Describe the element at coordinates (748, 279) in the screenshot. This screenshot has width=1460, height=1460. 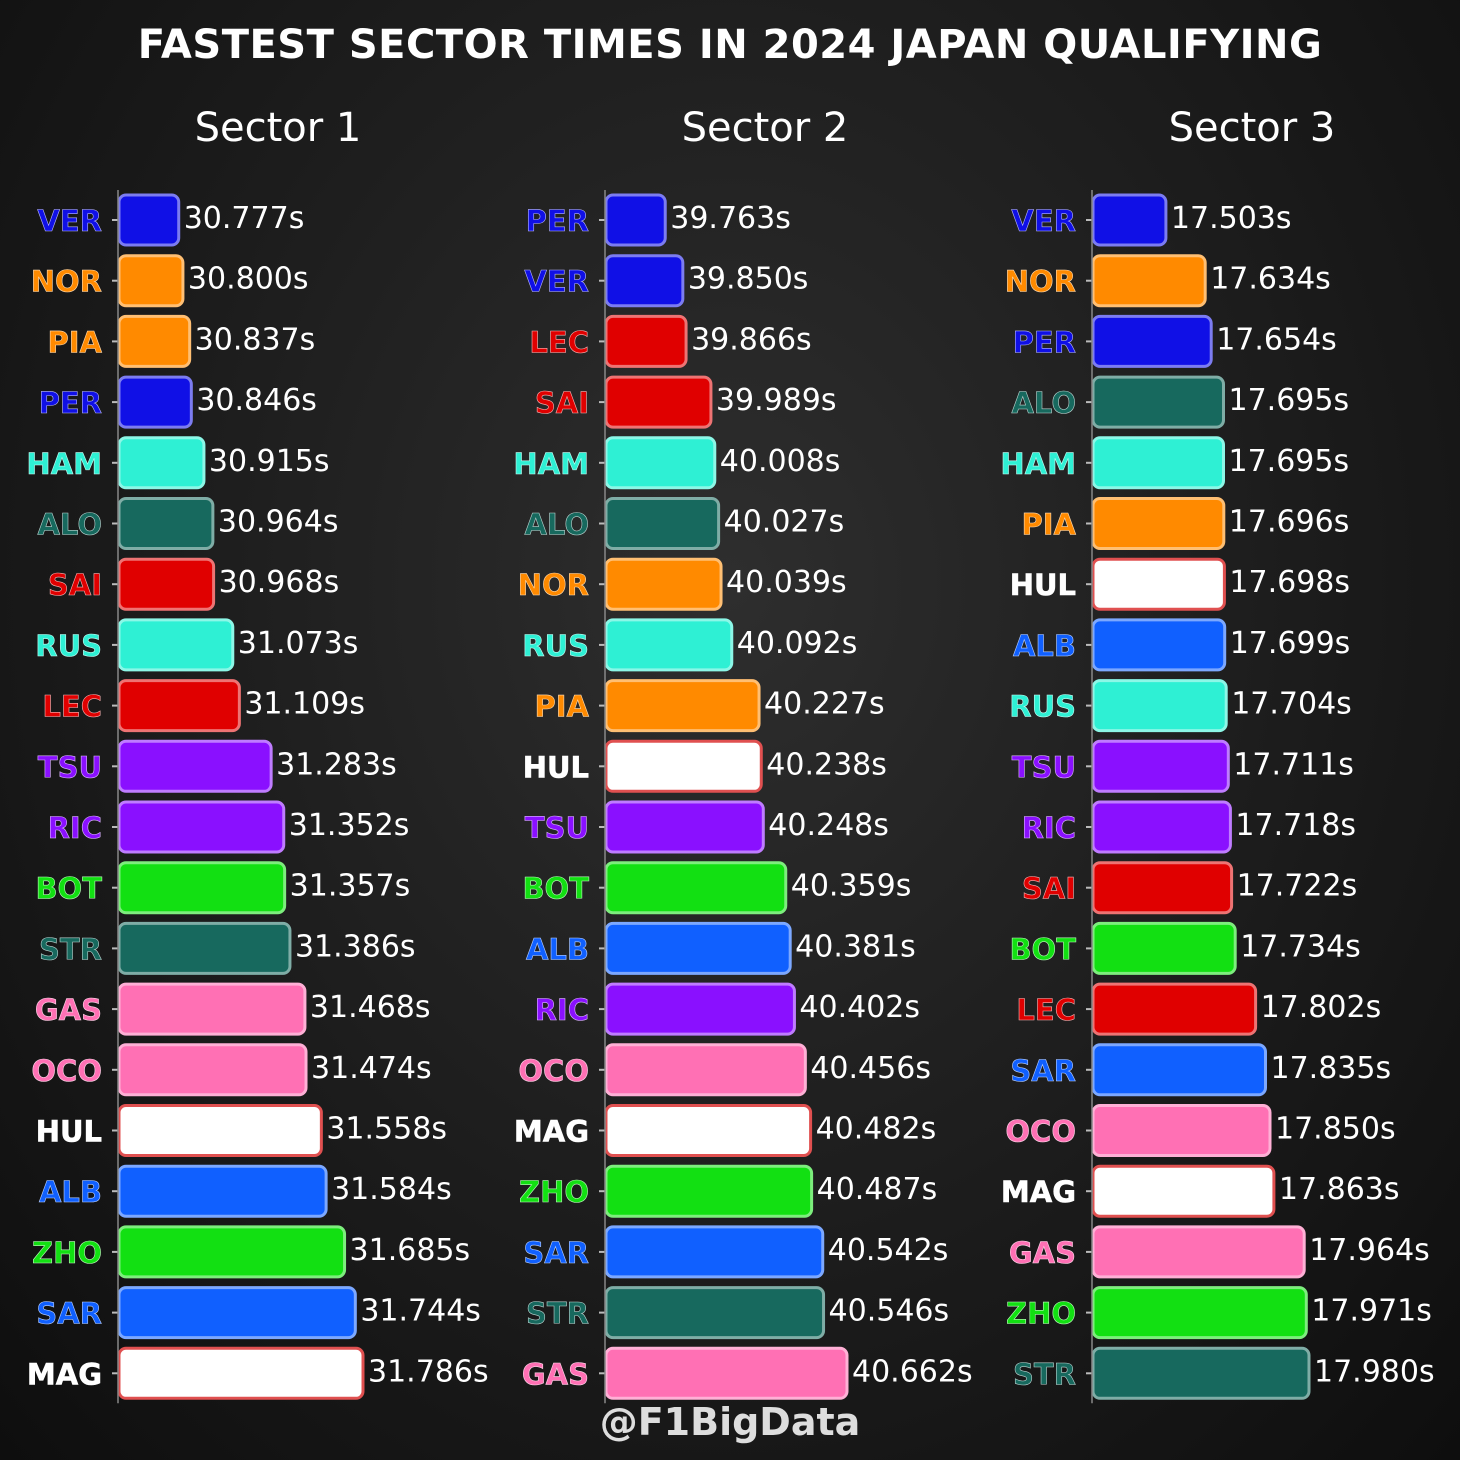
I see `value-label: 39.850s` at that location.